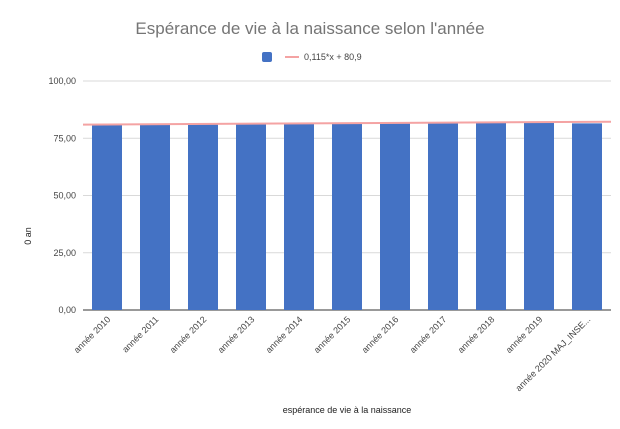 Image resolution: width=620 pixels, height=429 pixels. I want to click on y-tick-label: 50,00, so click(64, 196).